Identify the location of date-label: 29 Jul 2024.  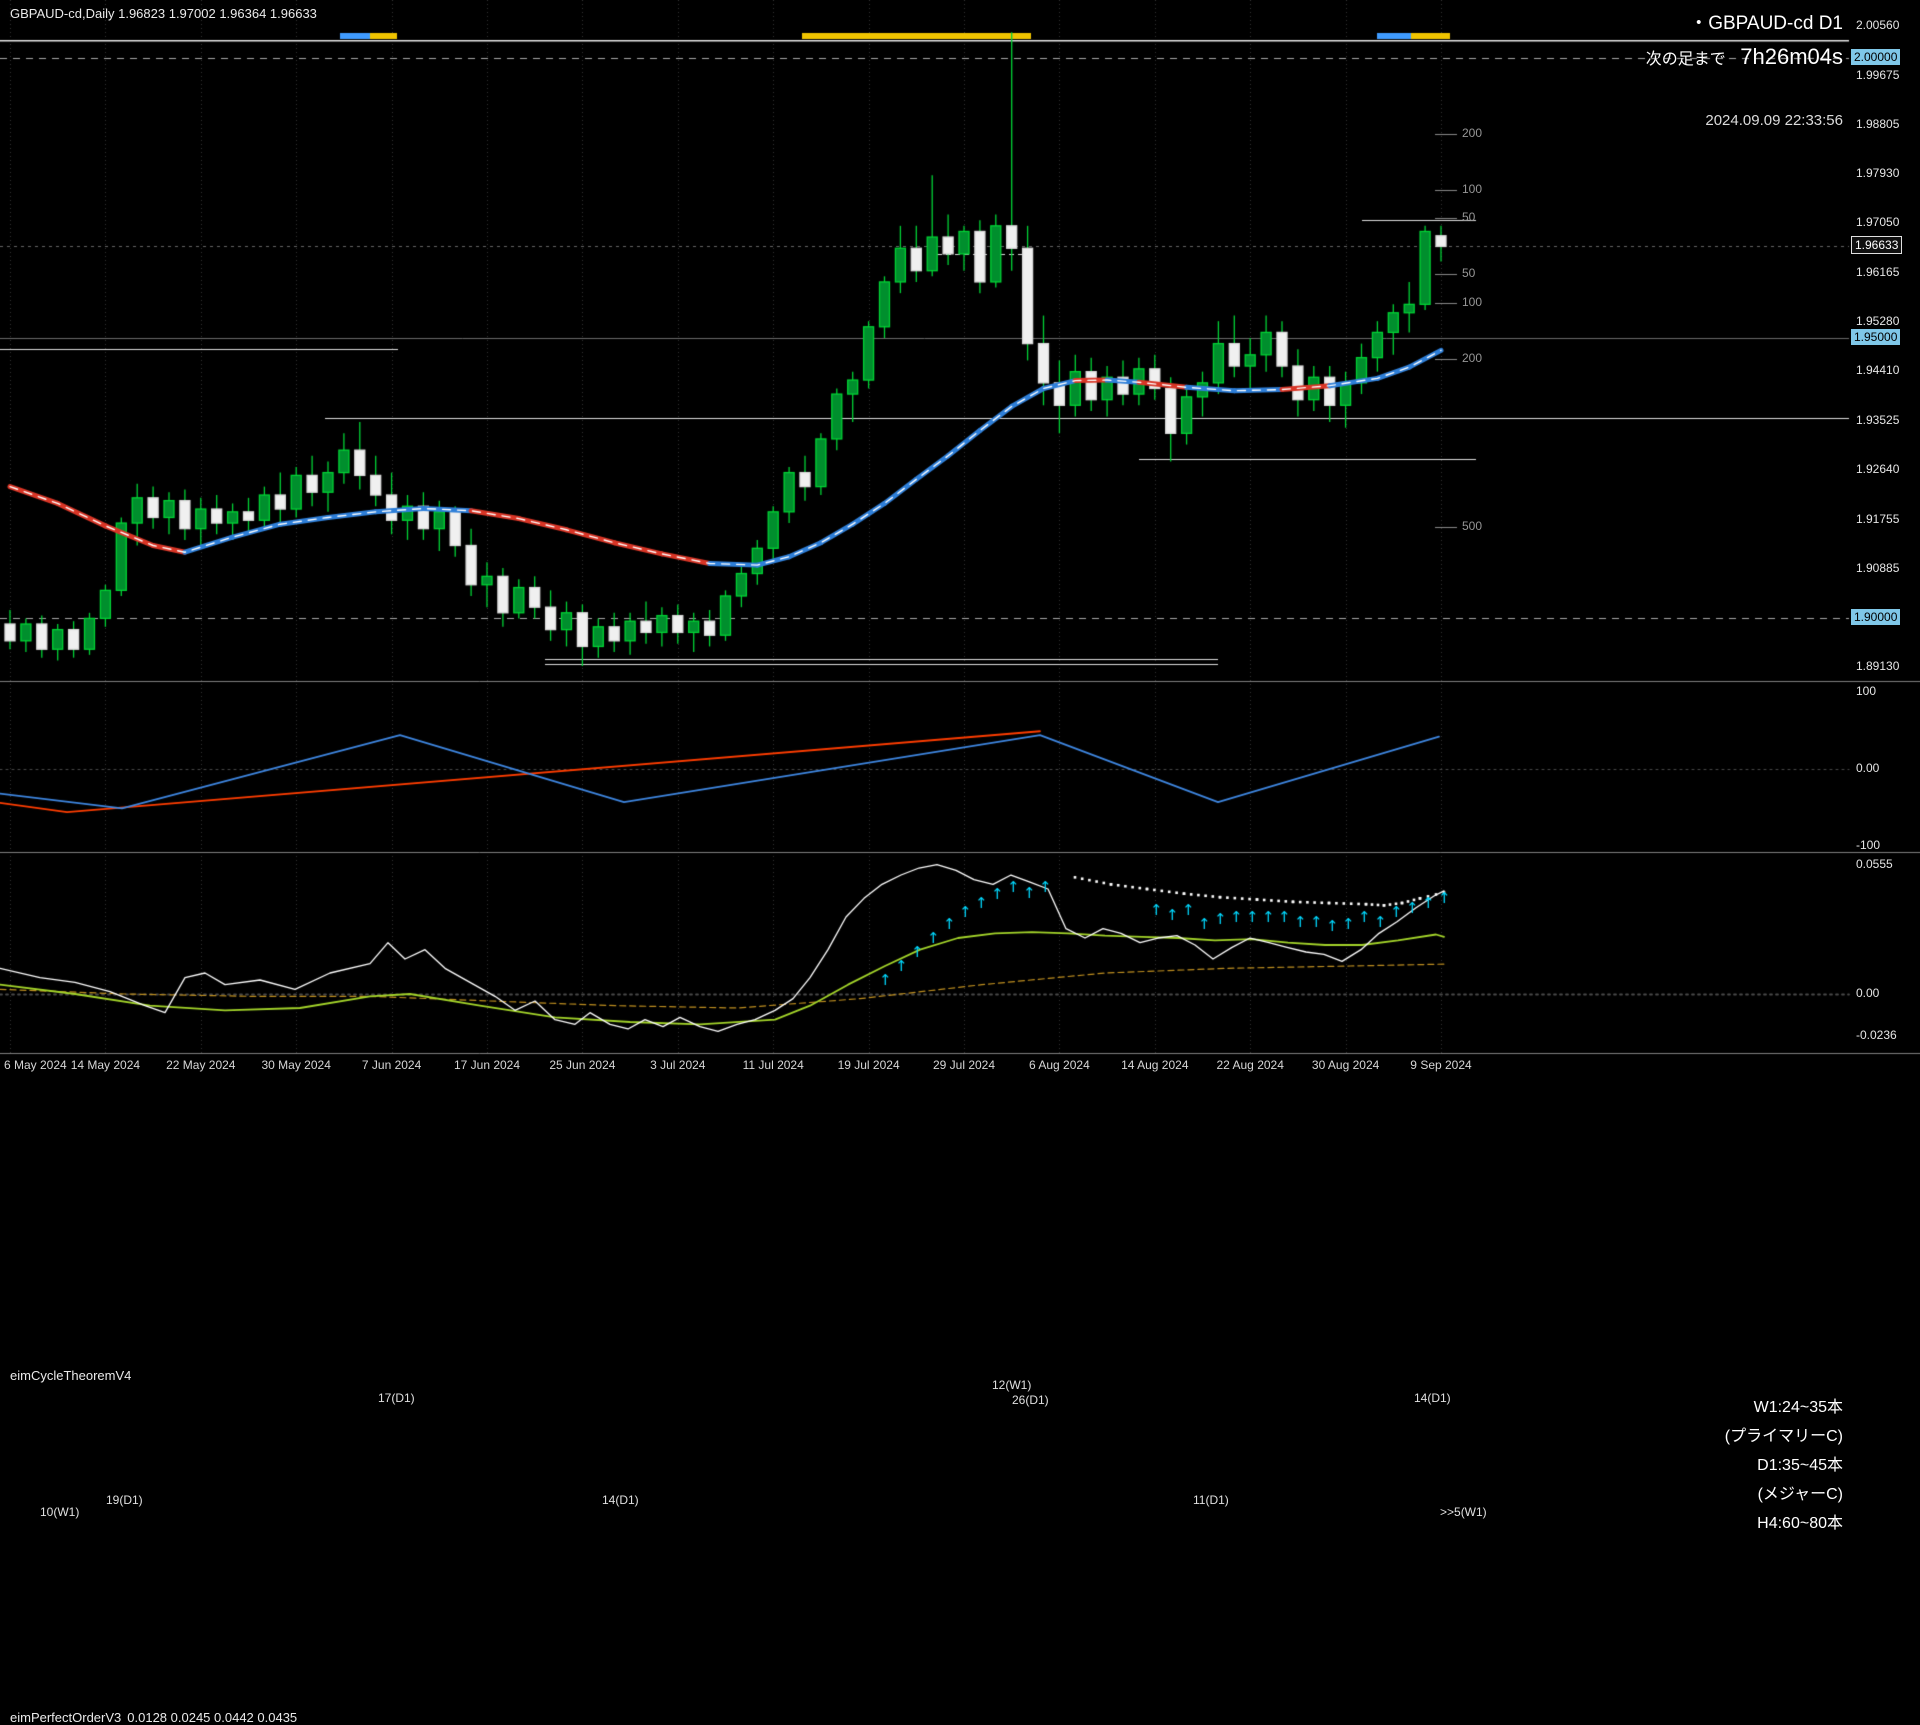
(964, 1065).